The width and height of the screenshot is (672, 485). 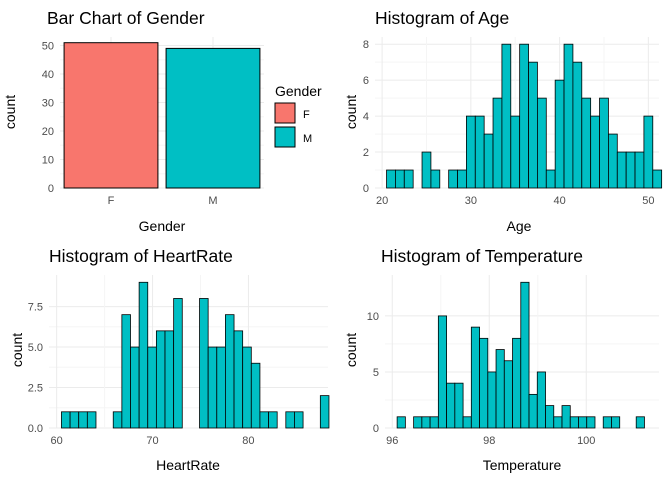 I want to click on panel2-x-axis-title: Age, so click(x=519, y=226).